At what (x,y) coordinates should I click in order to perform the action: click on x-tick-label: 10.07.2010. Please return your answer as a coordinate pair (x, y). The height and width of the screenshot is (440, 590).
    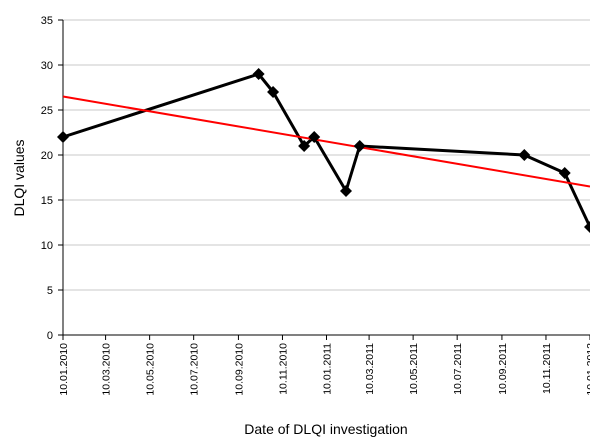
    Looking at the image, I should click on (195, 369).